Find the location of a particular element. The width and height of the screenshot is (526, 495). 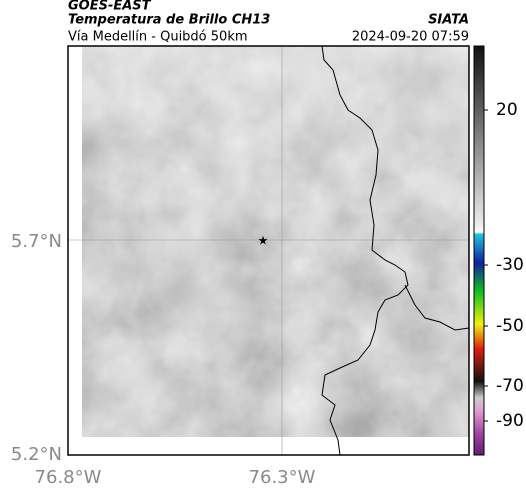

lon-label: 76.3°W is located at coordinates (282, 477).